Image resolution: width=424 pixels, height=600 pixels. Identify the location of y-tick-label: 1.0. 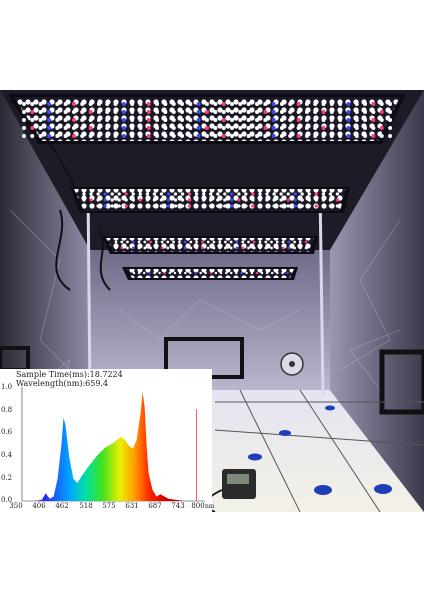
(7, 387).